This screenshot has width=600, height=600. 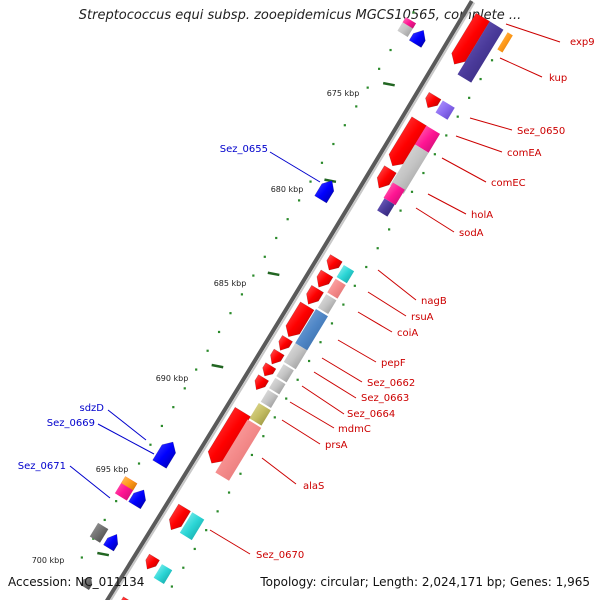 What do you see at coordinates (343, 93) in the screenshot?
I see `tick-label: 675 kbp` at bounding box center [343, 93].